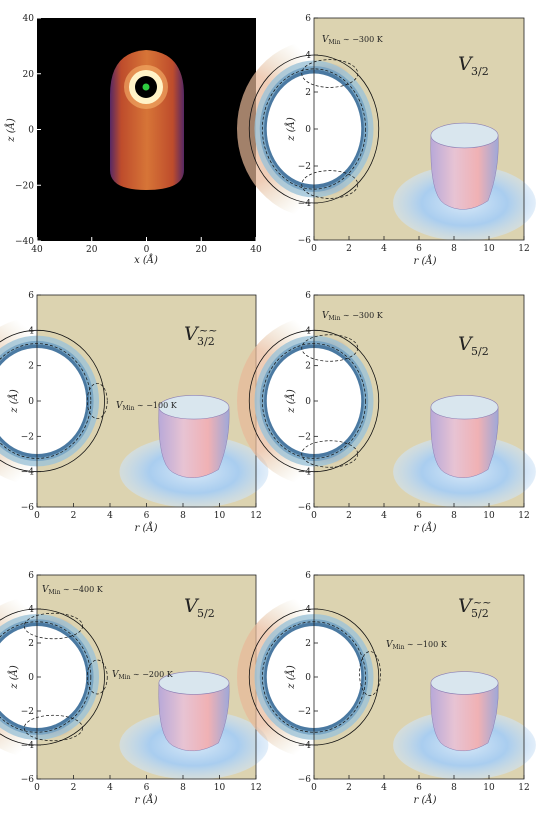  Describe the element at coordinates (24, 186) in the screenshot. I see `z-tick-label: −20` at that location.